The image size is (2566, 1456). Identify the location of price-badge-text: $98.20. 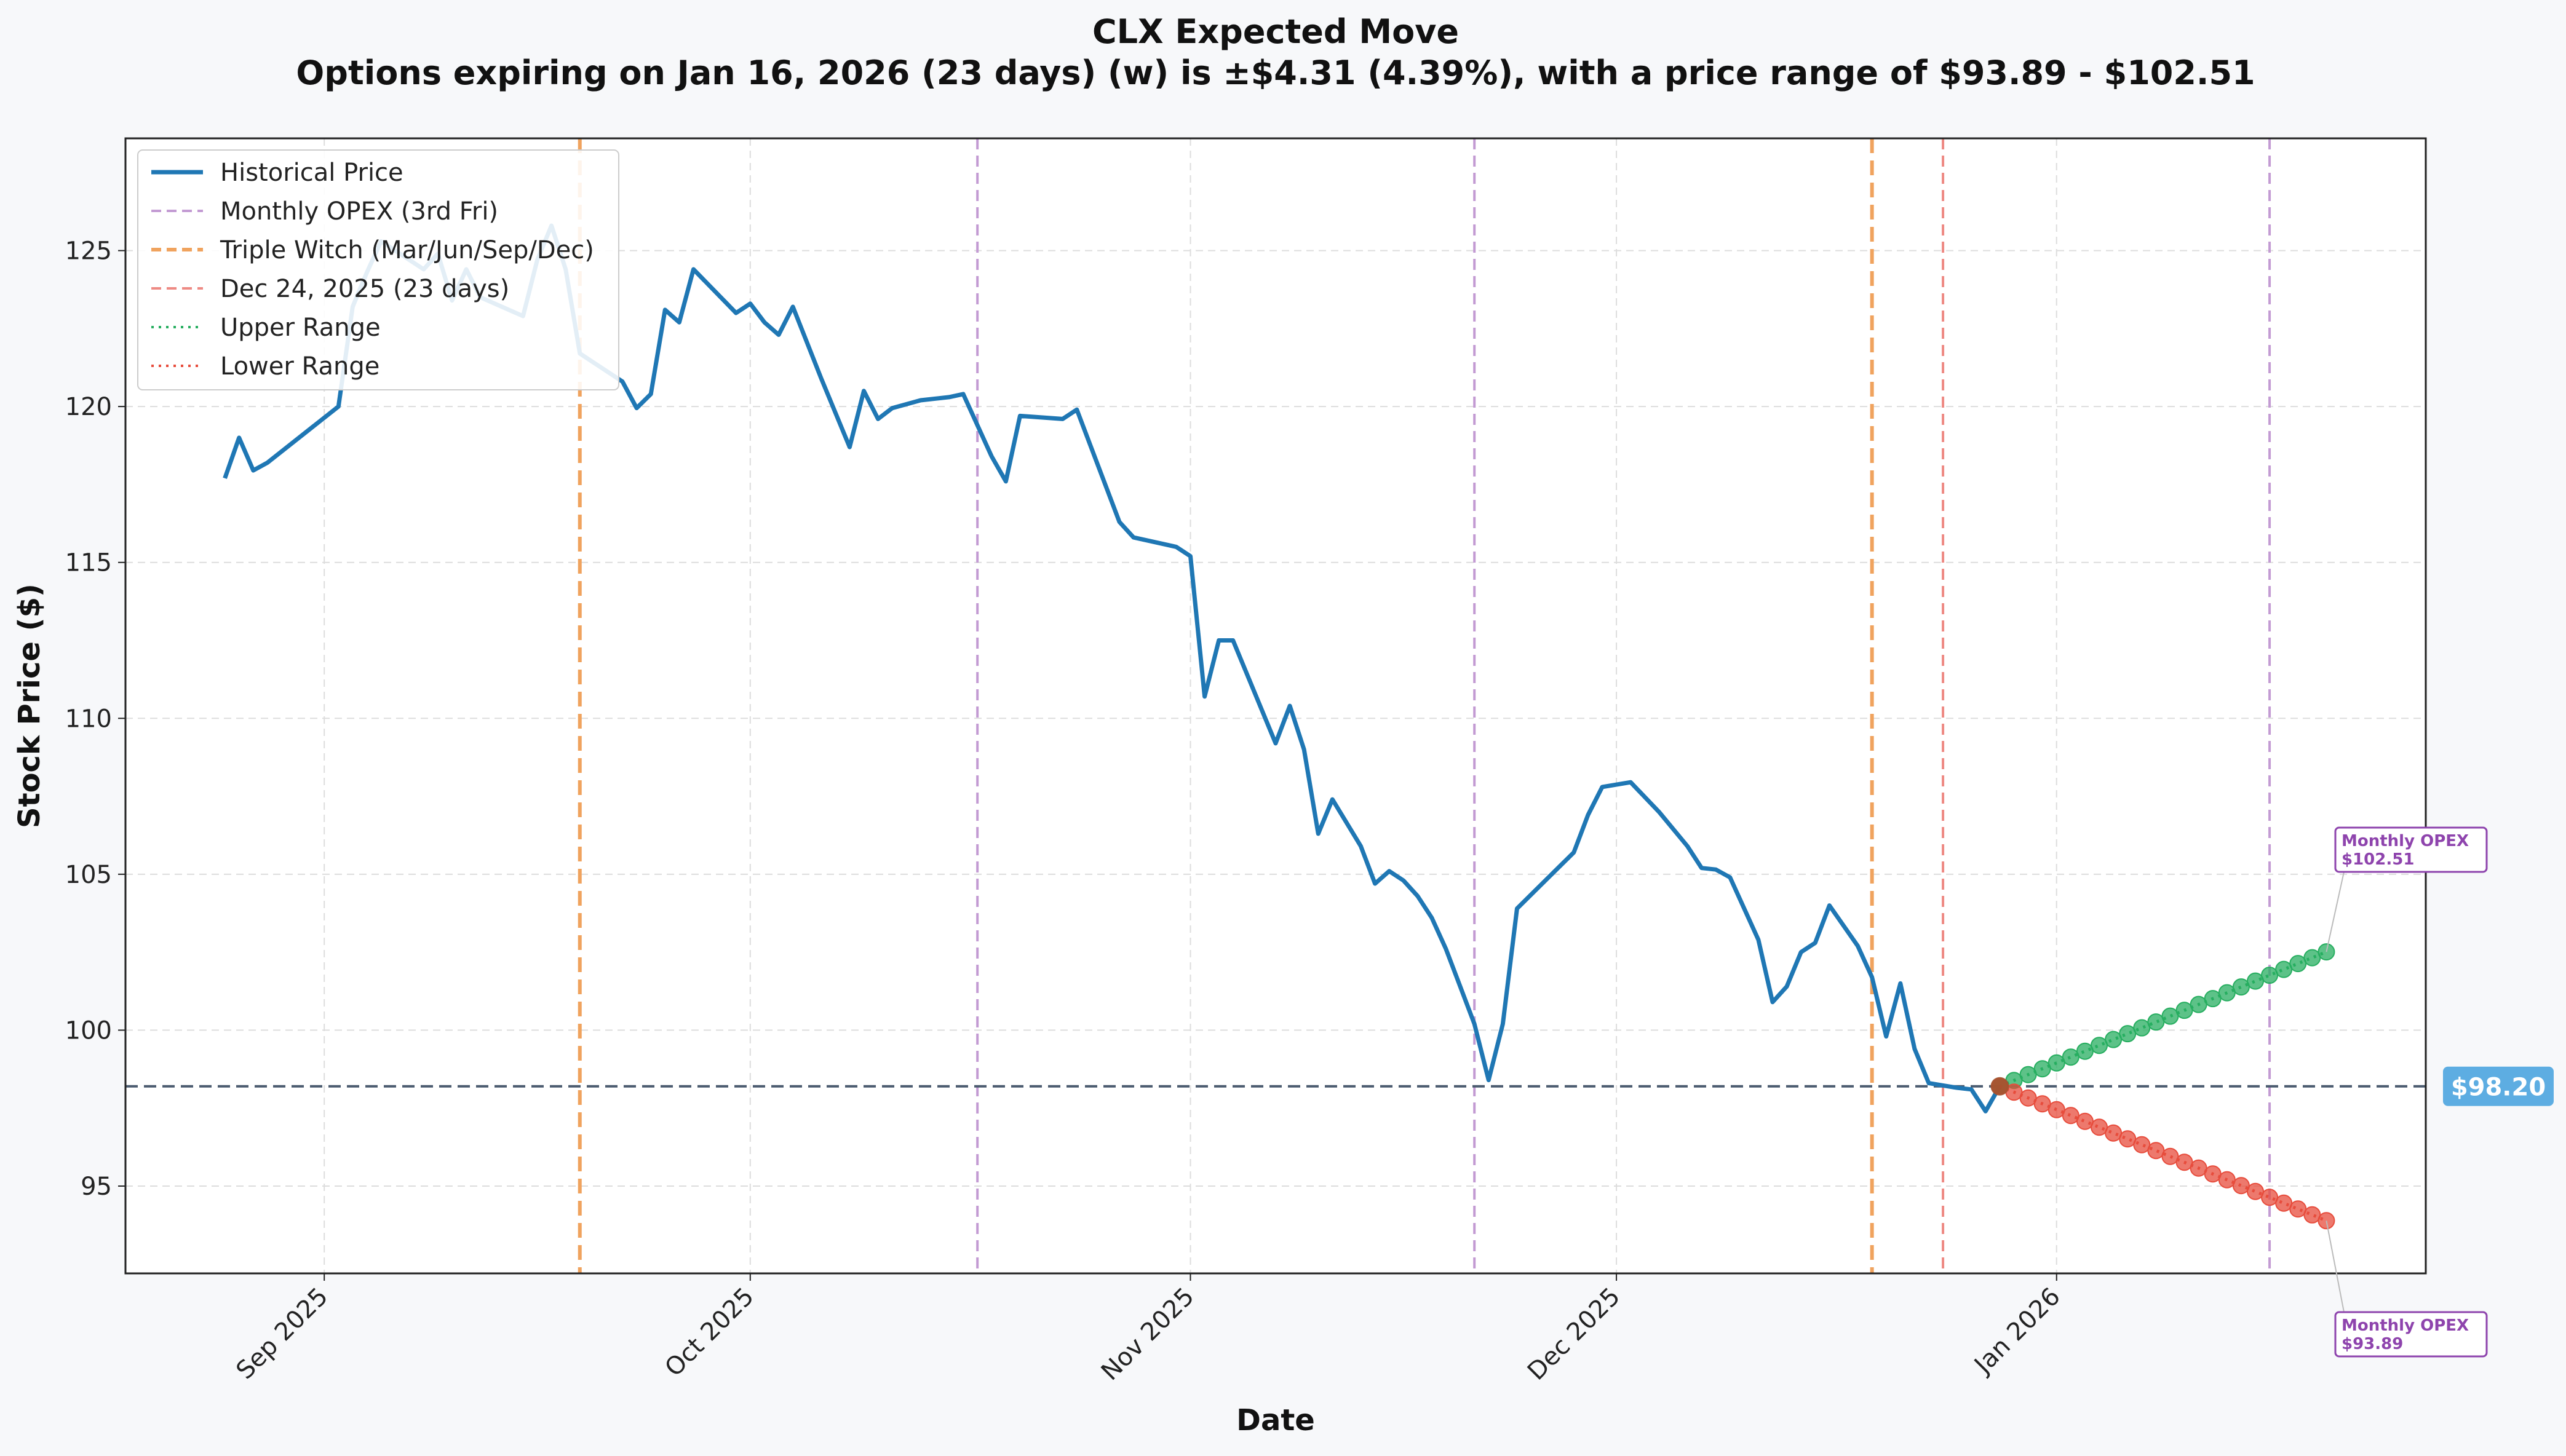
(2498, 1088).